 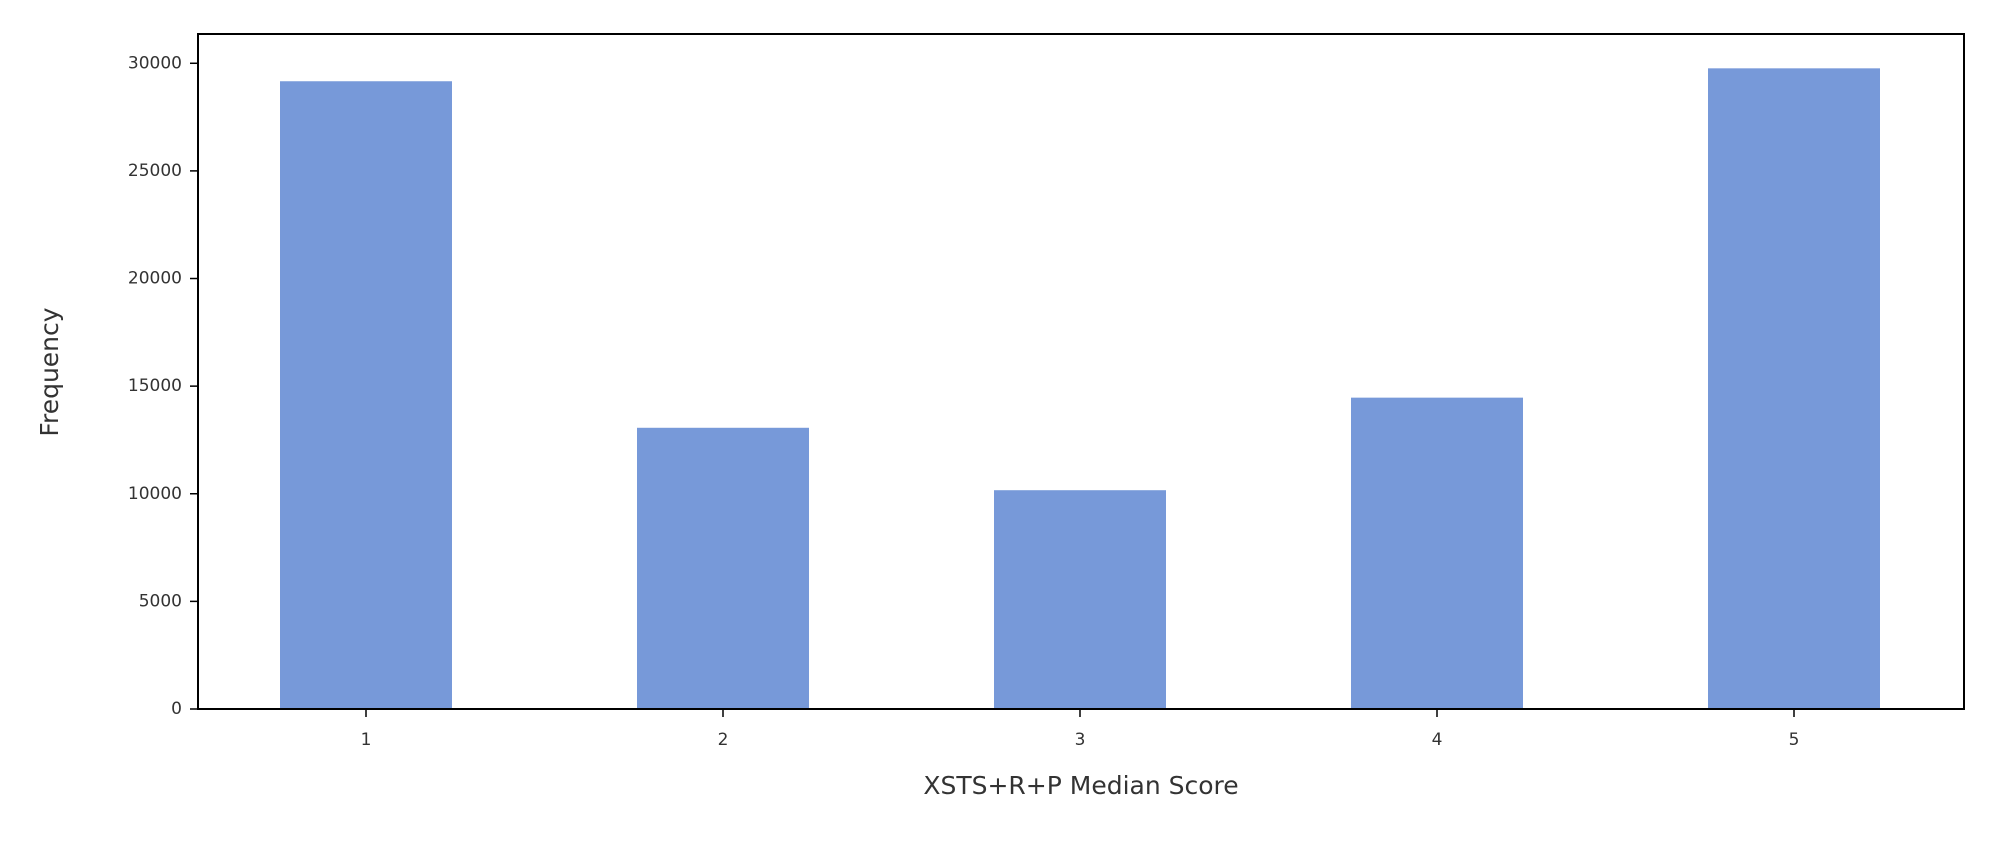 What do you see at coordinates (1794, 740) in the screenshot?
I see `x-tick-label: 5` at bounding box center [1794, 740].